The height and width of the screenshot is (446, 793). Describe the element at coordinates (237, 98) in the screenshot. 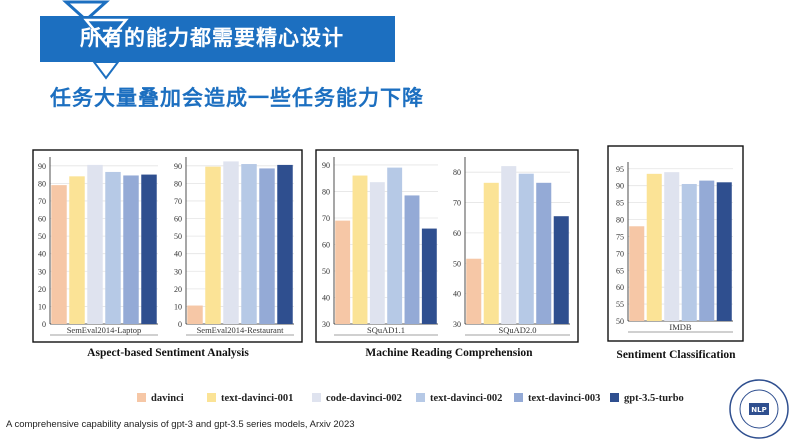

I see `page-subtitle: 任务大量叠加会造成一些任务能力下降` at that location.